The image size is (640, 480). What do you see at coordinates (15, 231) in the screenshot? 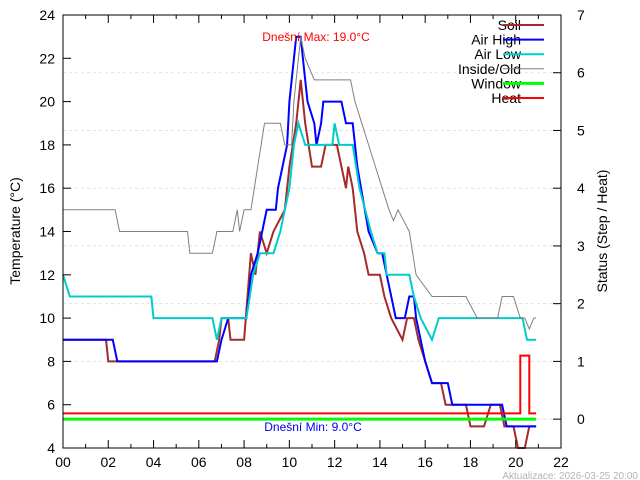
I see `y-axis-label: Temperature (°C)` at bounding box center [15, 231].